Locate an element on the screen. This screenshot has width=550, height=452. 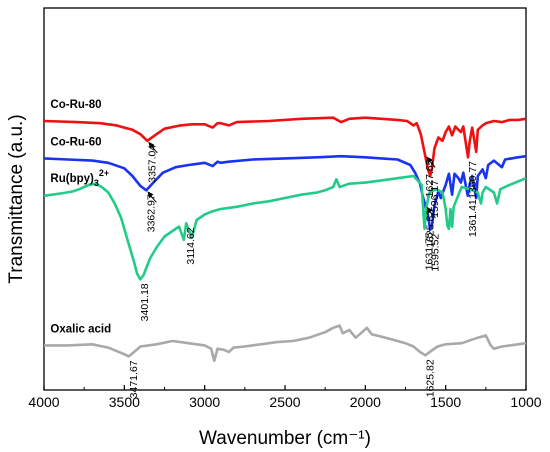
peak-label: 1595.52 is located at coordinates (435, 253).